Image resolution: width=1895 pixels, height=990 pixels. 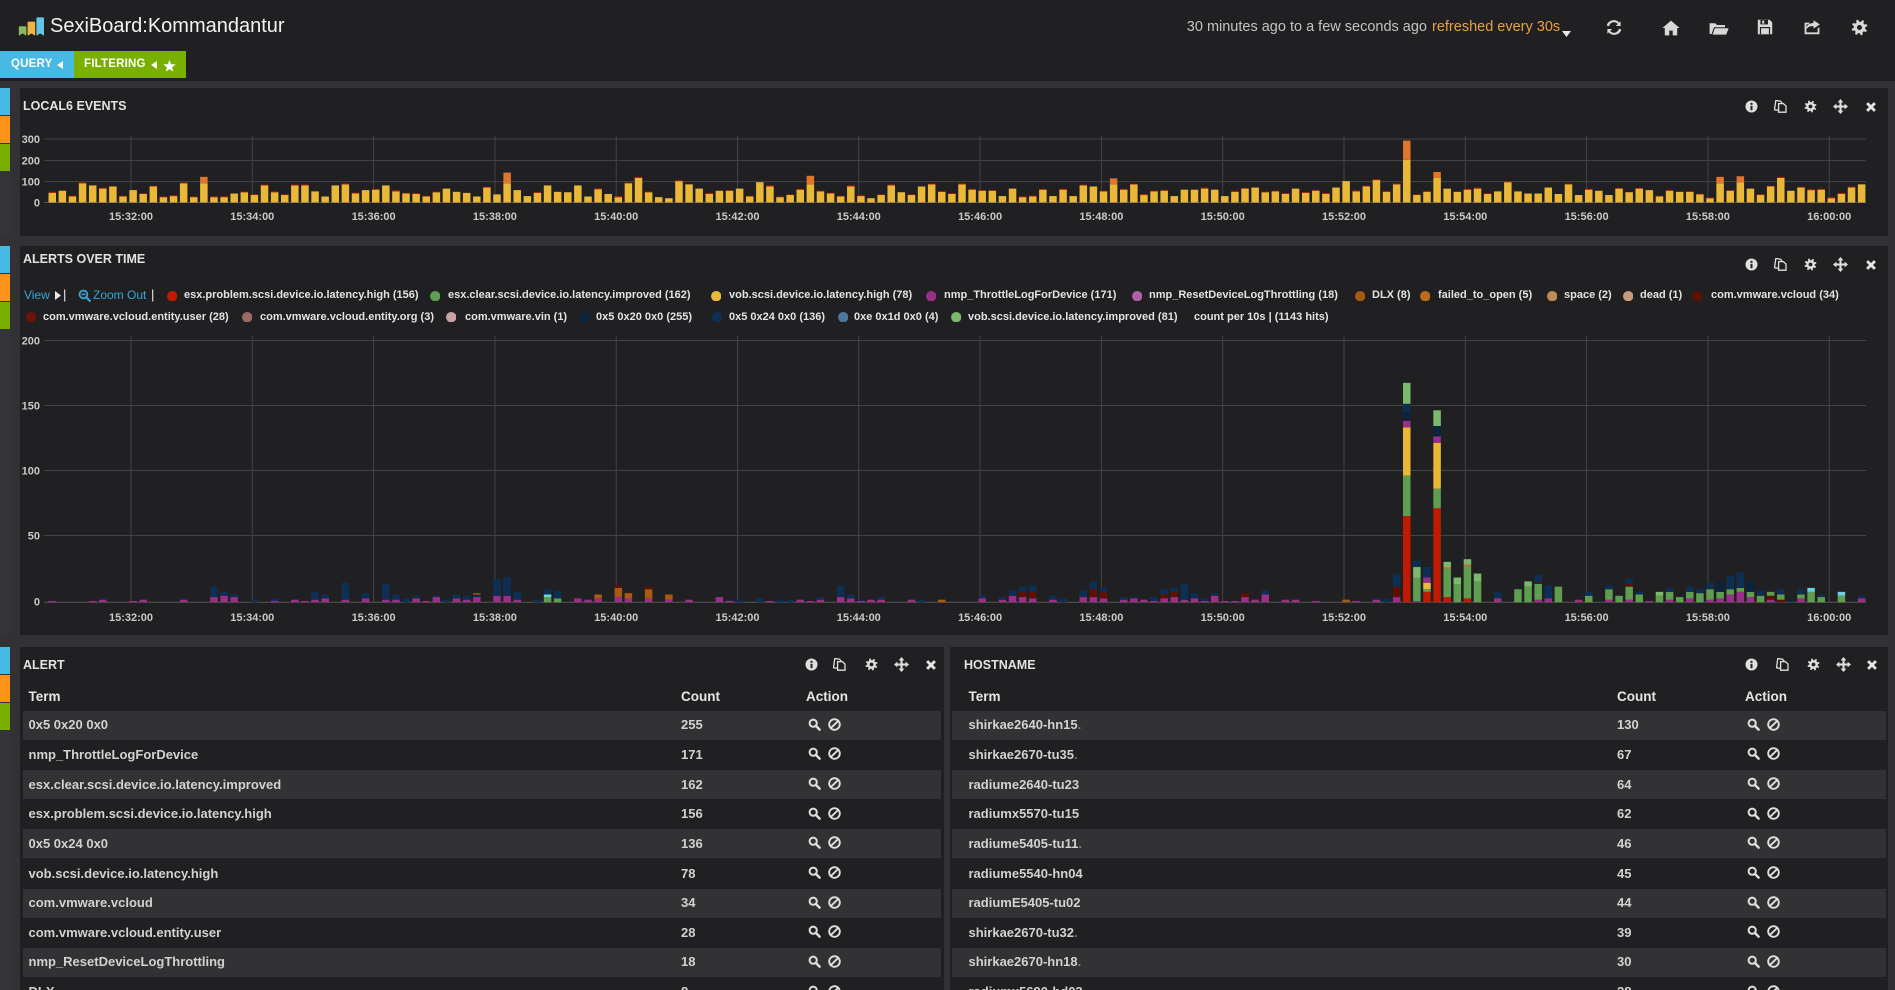 I want to click on svg-text: 150, so click(x=31, y=407).